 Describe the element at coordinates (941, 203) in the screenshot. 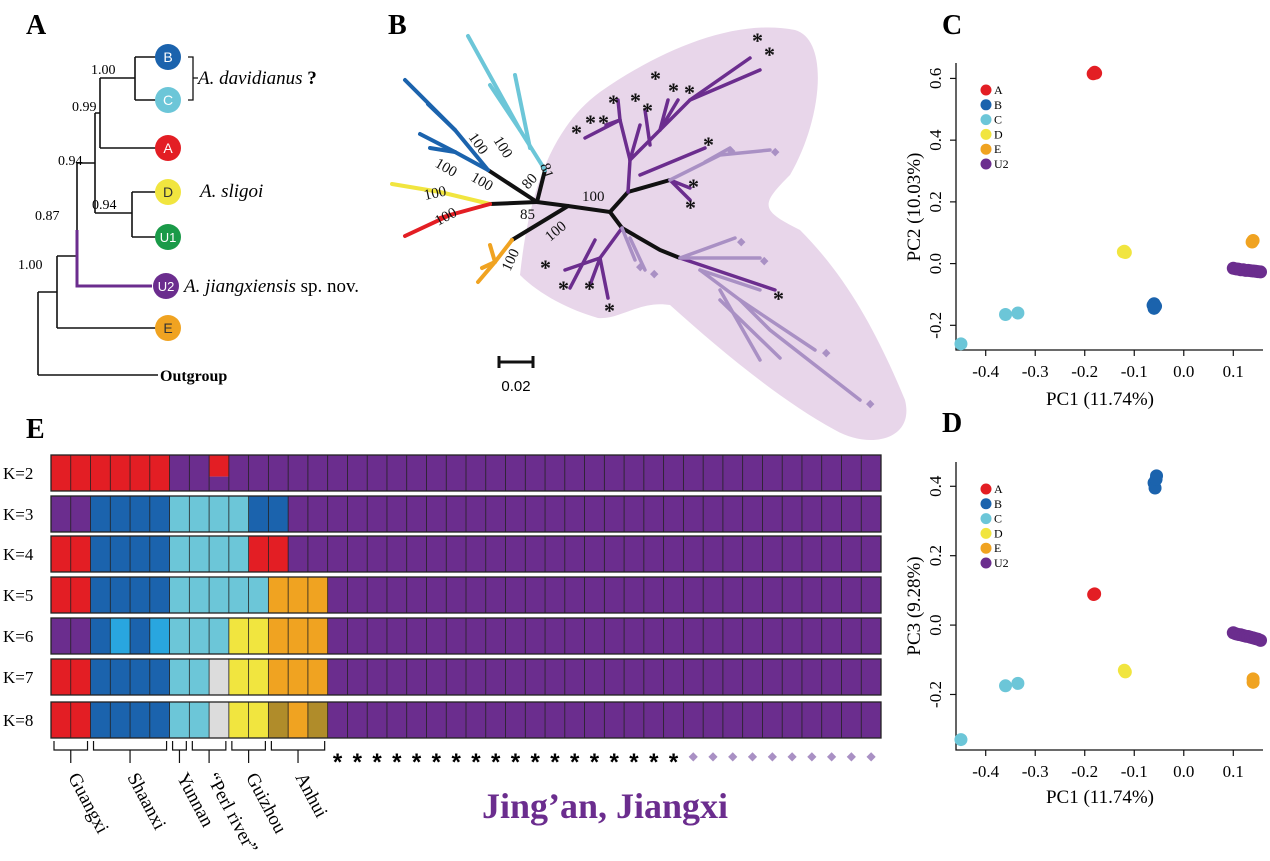

I see `pca-c-yticks: 0.6 0.4 0.2 0.0 -0.2` at that location.